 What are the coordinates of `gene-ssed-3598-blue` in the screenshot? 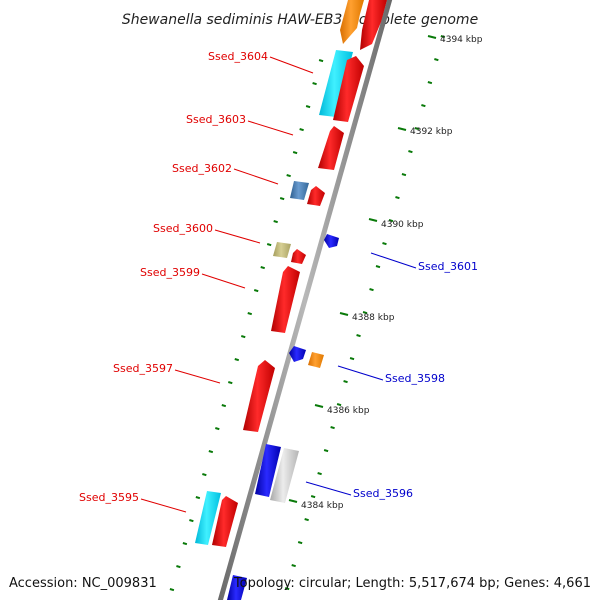 It's located at (297, 354).